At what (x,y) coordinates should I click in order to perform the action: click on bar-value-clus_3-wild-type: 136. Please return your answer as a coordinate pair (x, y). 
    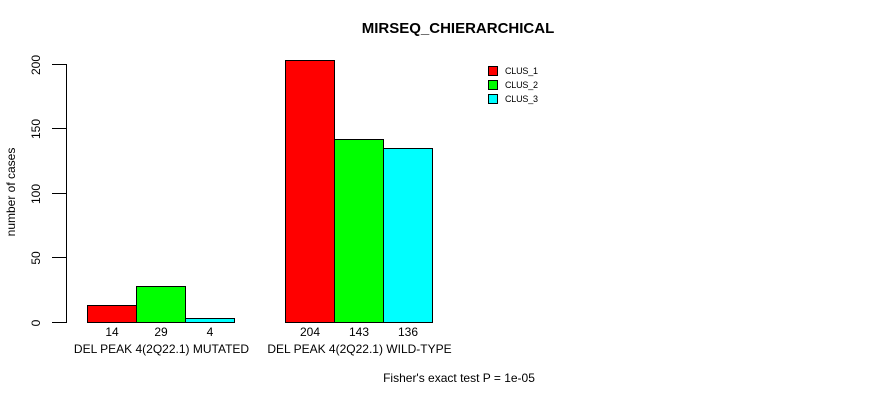
    Looking at the image, I should click on (408, 332).